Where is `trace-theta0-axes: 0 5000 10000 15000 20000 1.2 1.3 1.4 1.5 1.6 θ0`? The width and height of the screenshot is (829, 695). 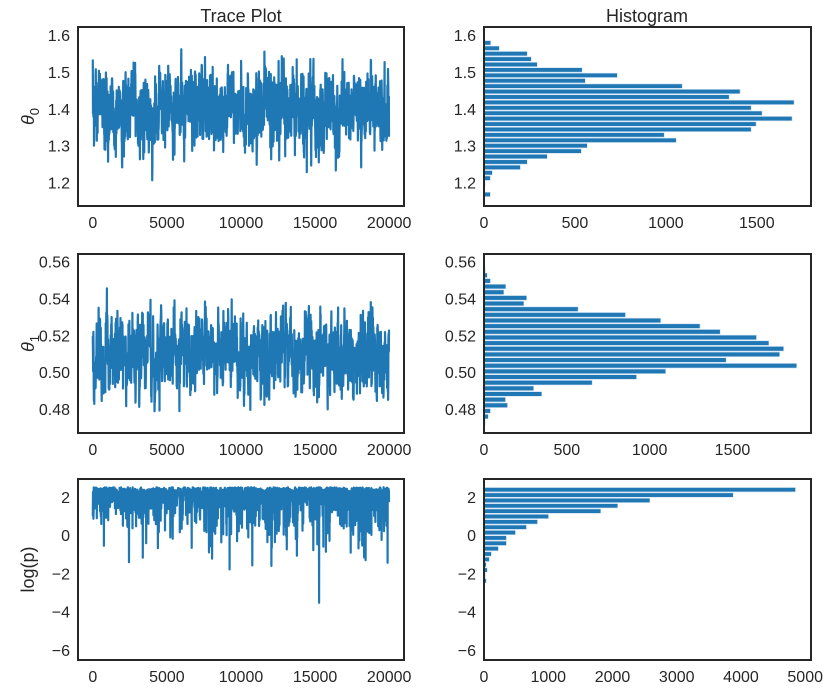
trace-theta0-axes: 0 5000 10000 15000 20000 1.2 1.3 1.4 1.5 1.6 θ0 is located at coordinates (215, 129).